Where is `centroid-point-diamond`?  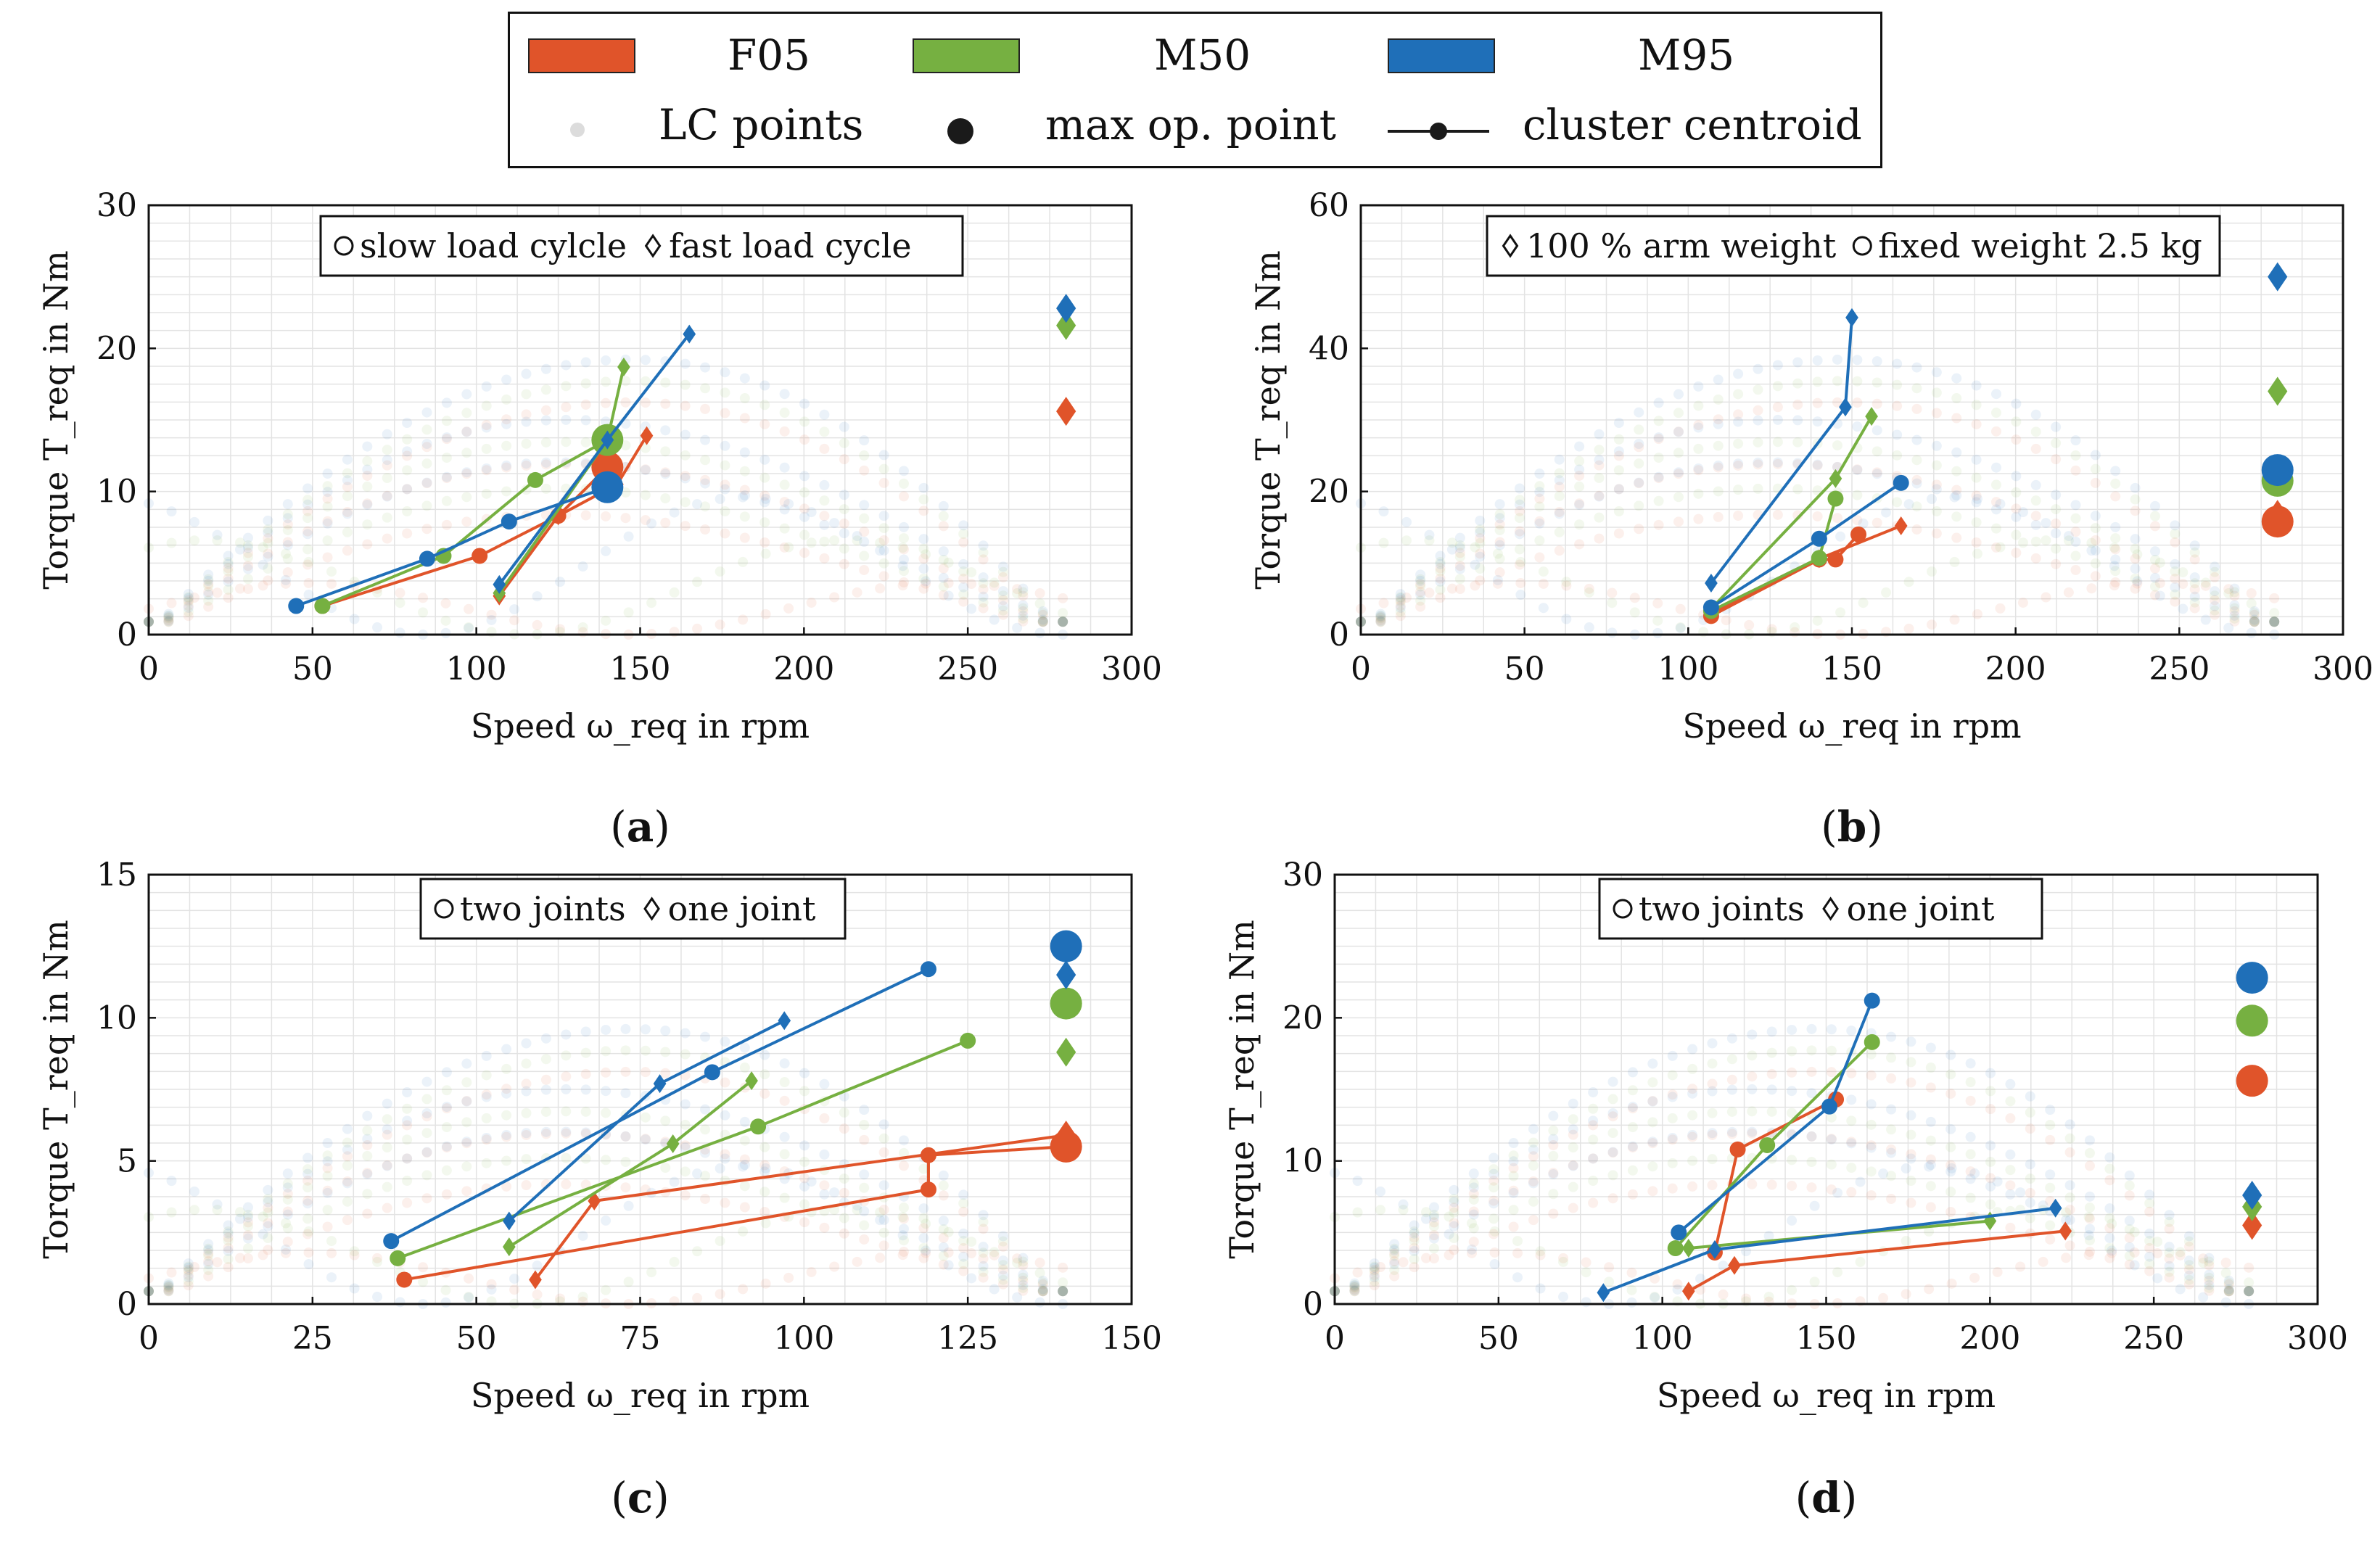
centroid-point-diamond is located at coordinates (499, 584).